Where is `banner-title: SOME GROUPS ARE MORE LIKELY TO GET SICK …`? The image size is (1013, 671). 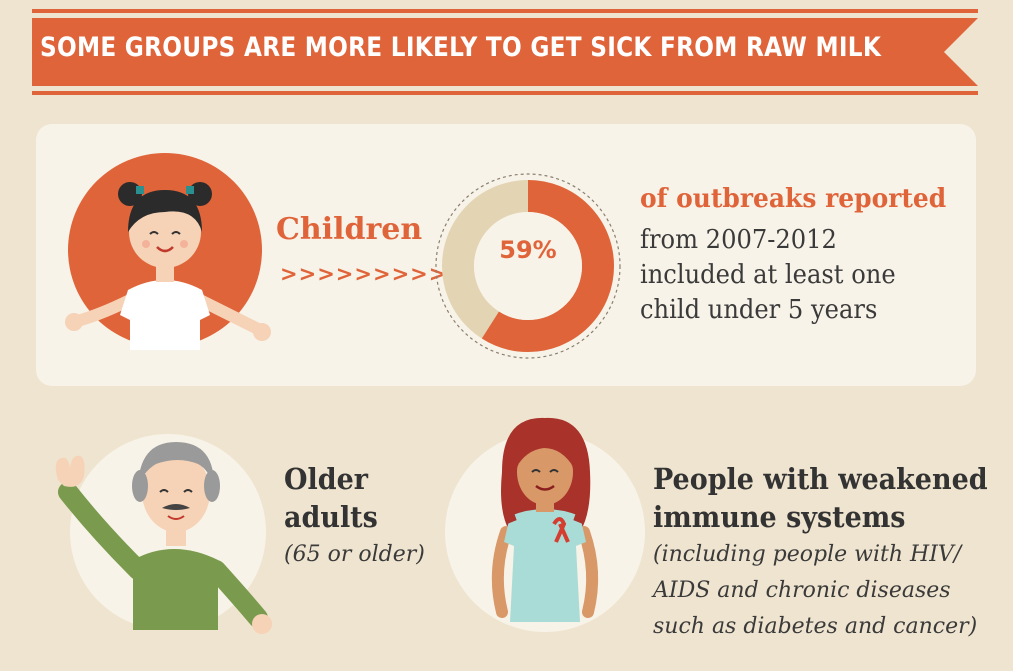 banner-title: SOME GROUPS ARE MORE LIKELY TO GET SICK … is located at coordinates (461, 47).